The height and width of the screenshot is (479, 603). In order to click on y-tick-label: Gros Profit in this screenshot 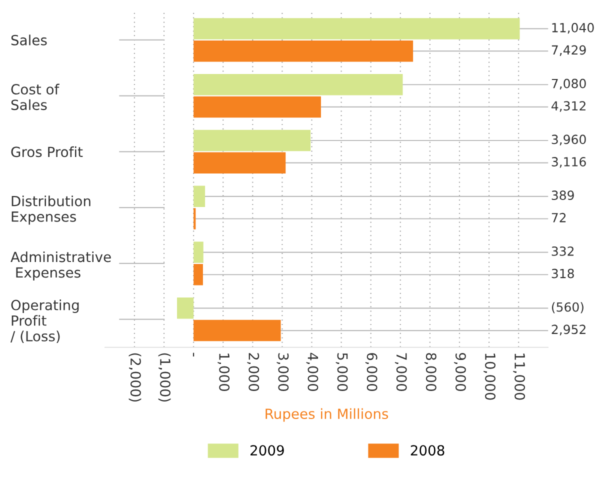, I will do `click(47, 152)`.